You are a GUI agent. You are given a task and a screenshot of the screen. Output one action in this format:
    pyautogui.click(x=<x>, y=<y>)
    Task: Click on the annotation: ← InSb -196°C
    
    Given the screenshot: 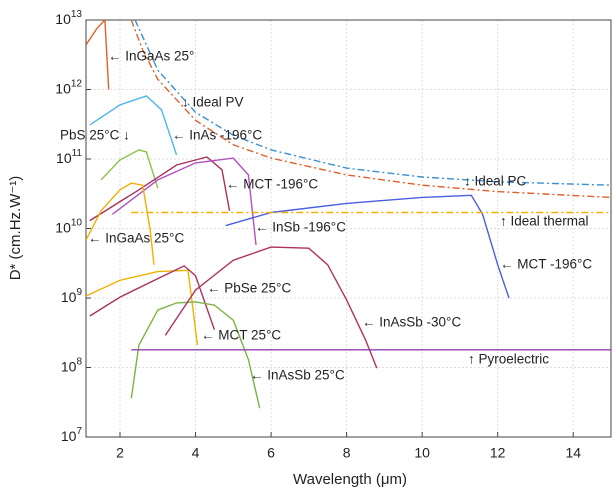 What is the action you would take?
    pyautogui.click(x=300, y=227)
    